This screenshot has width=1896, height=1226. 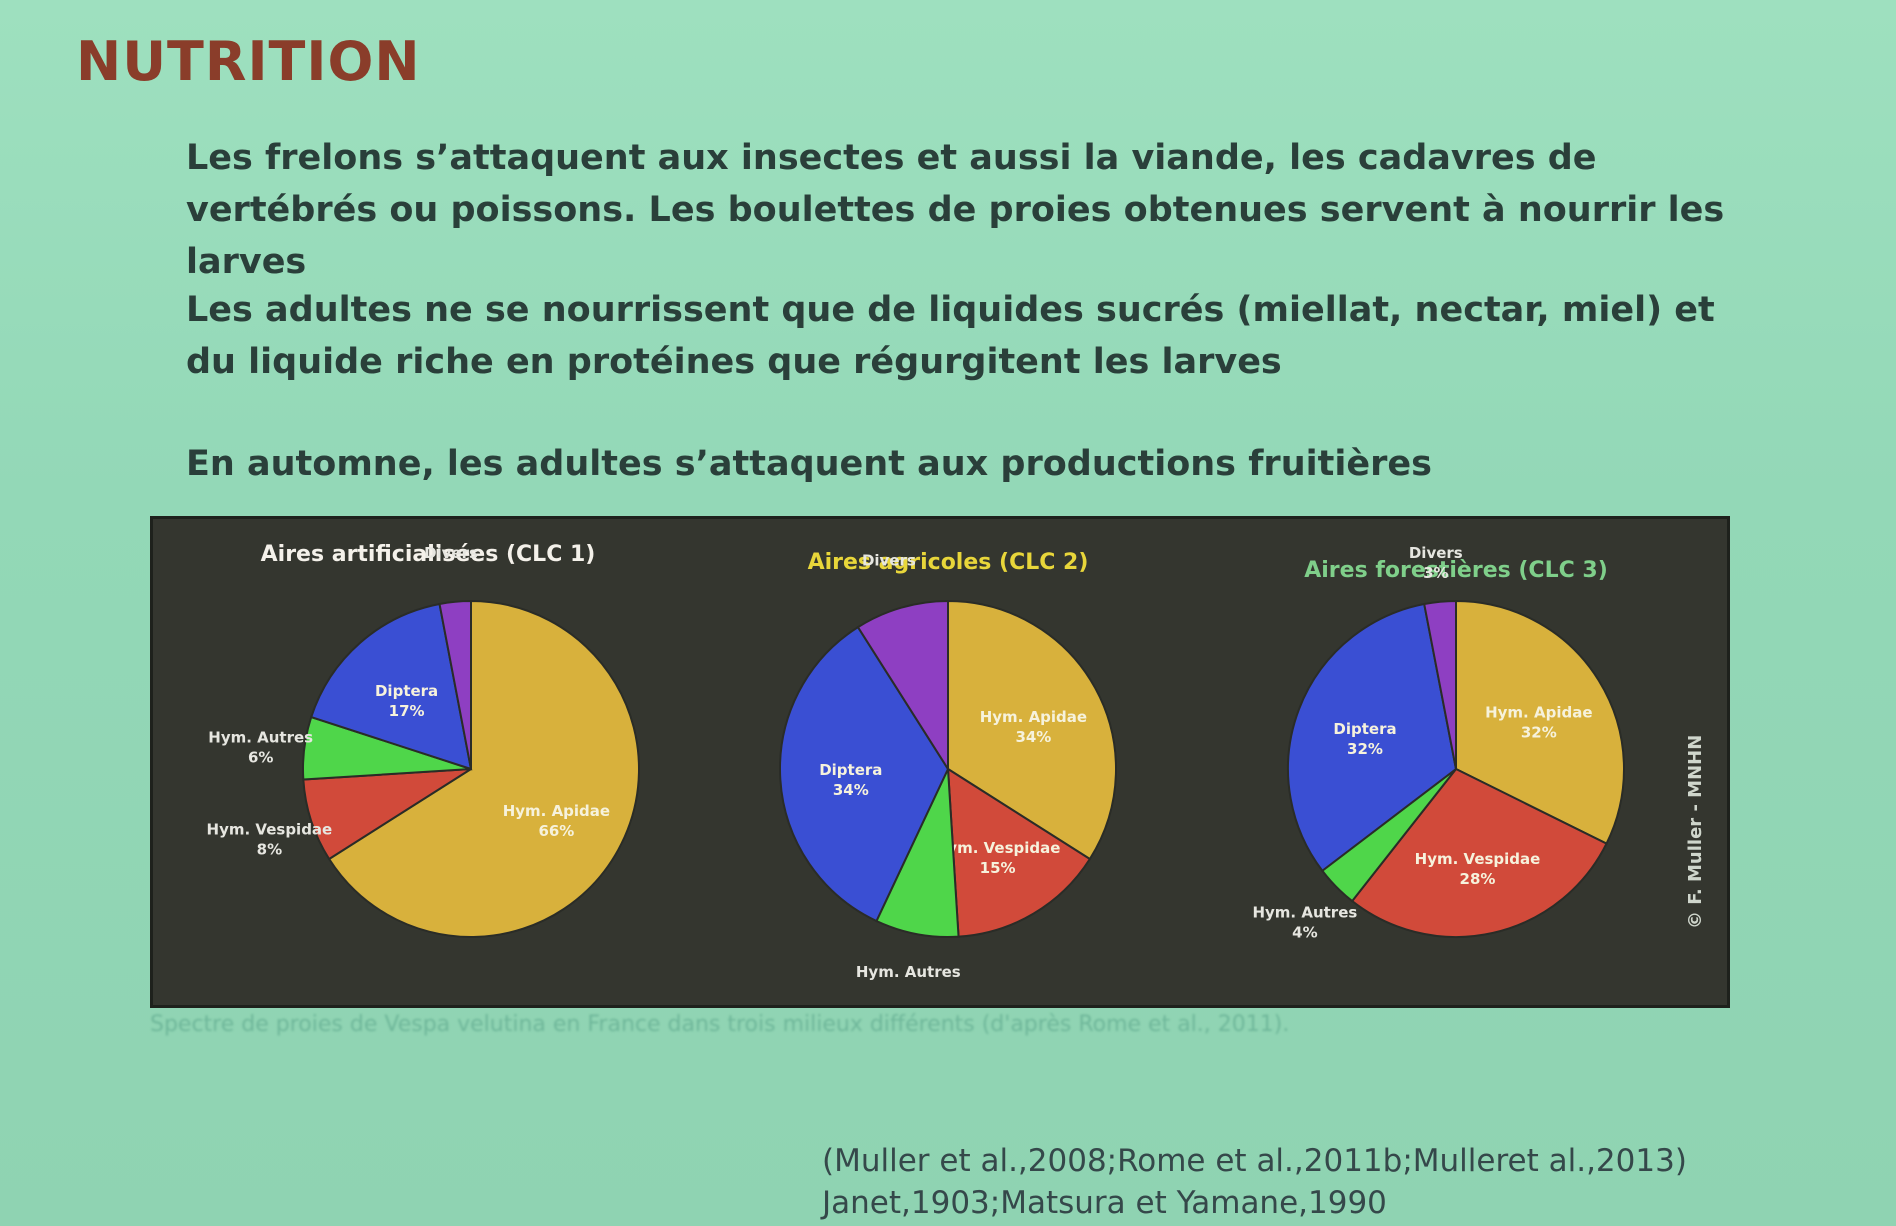 I want to click on slide-title: NUTRITION, so click(x=248, y=61).